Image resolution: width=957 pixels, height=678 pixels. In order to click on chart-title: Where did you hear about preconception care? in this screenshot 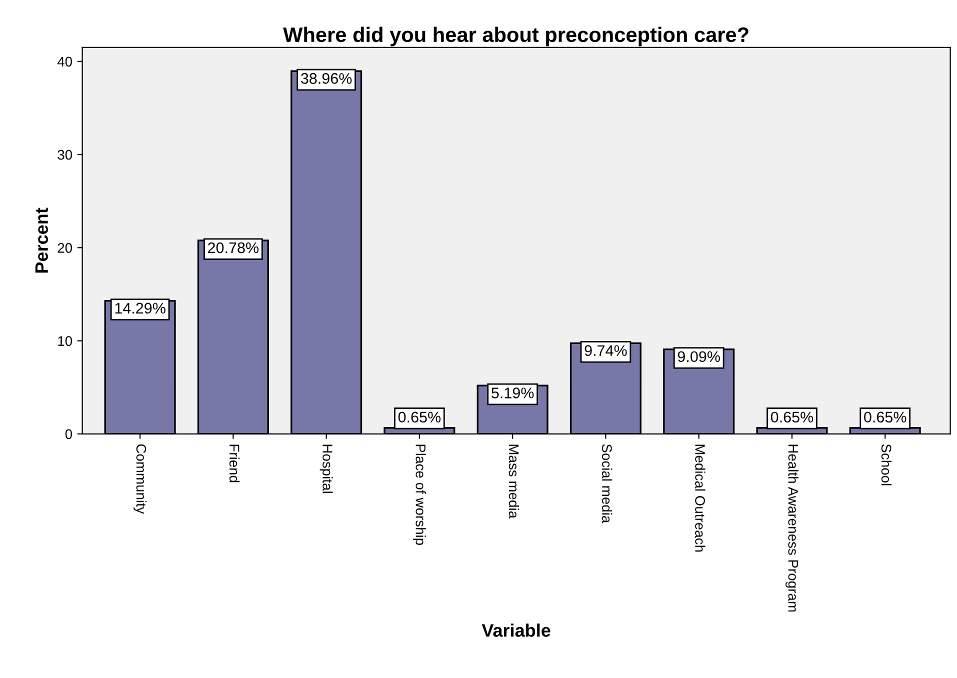, I will do `click(515, 36)`.